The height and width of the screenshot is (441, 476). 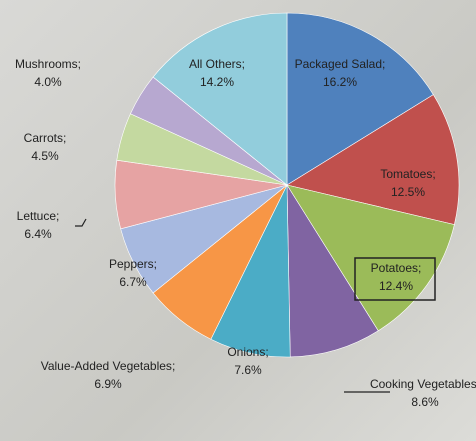 I want to click on value-label: 6.9%, so click(x=108, y=384).